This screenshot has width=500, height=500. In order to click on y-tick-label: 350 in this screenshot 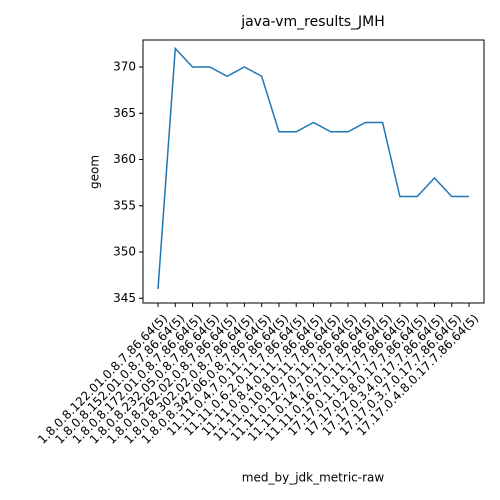, I will do `click(124, 252)`.